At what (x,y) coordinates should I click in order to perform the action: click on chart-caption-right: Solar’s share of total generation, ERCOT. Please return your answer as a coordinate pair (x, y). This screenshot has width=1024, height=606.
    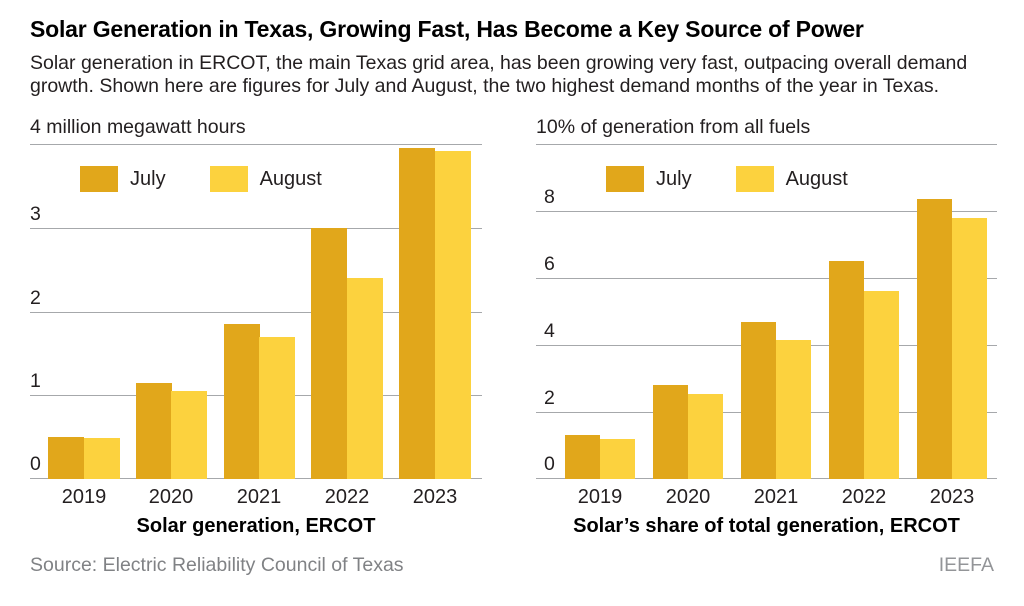
    Looking at the image, I should click on (766, 526).